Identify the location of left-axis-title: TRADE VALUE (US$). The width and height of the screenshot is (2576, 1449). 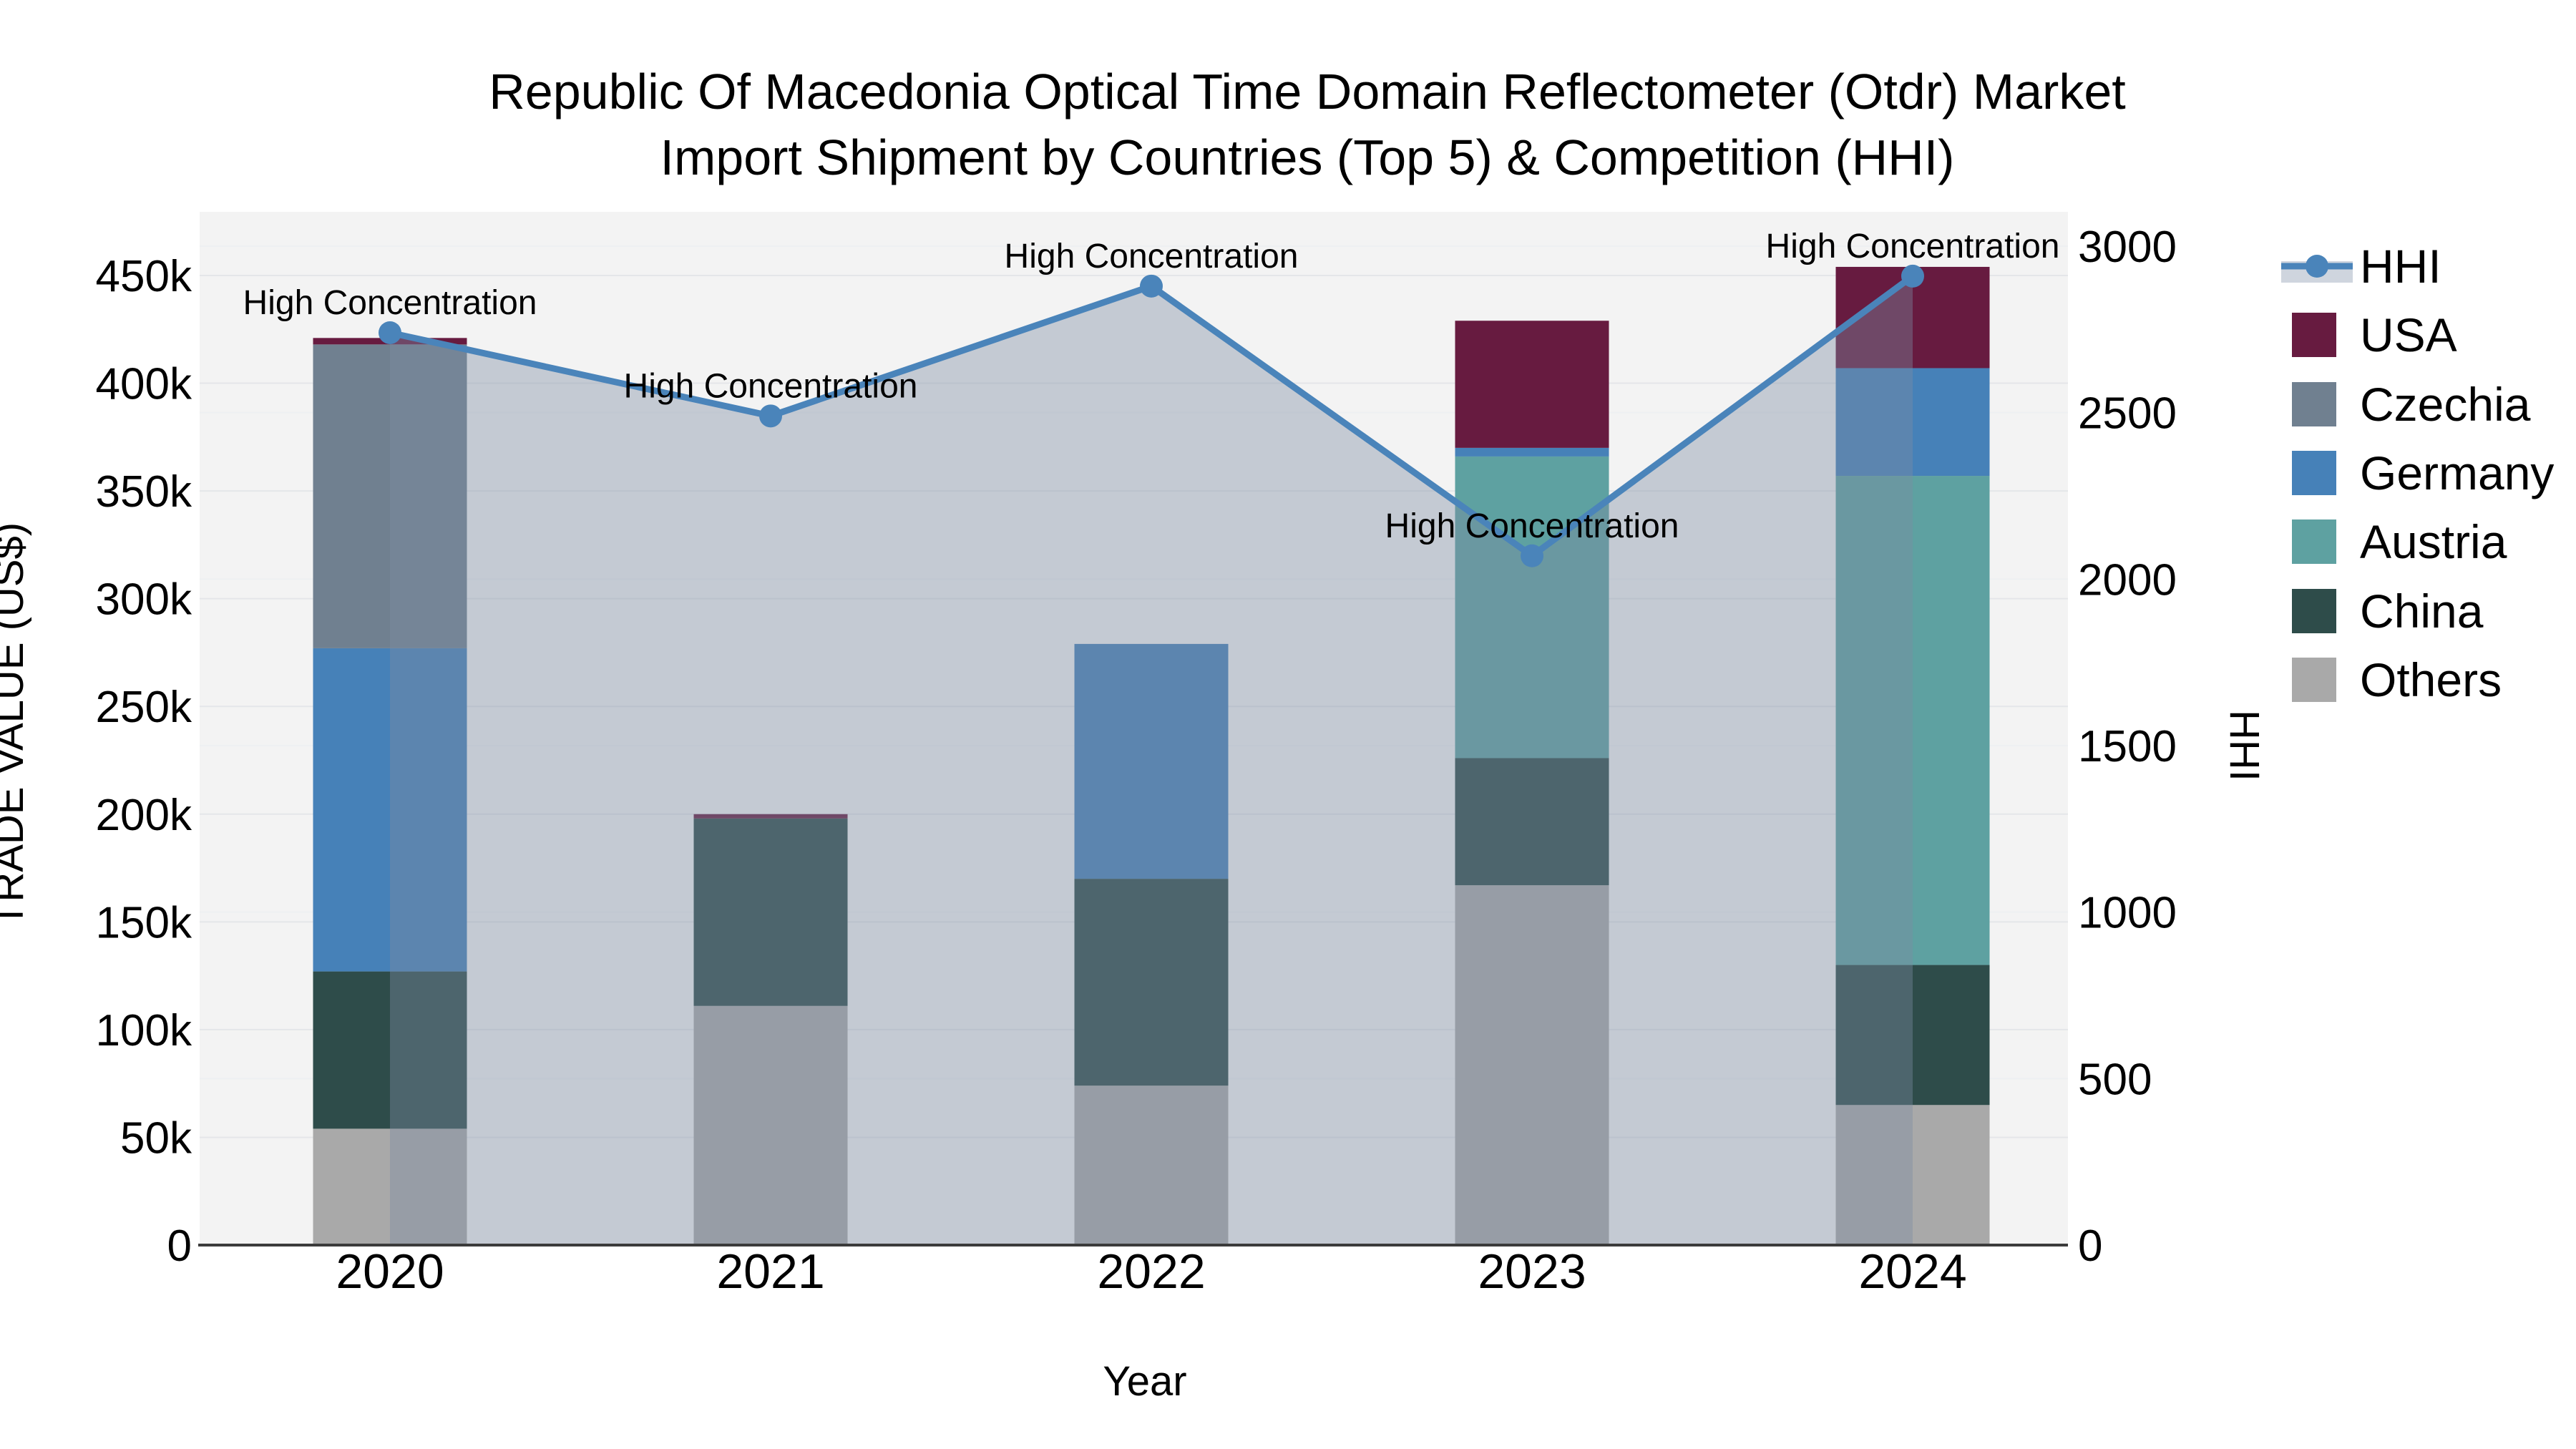
(16, 724).